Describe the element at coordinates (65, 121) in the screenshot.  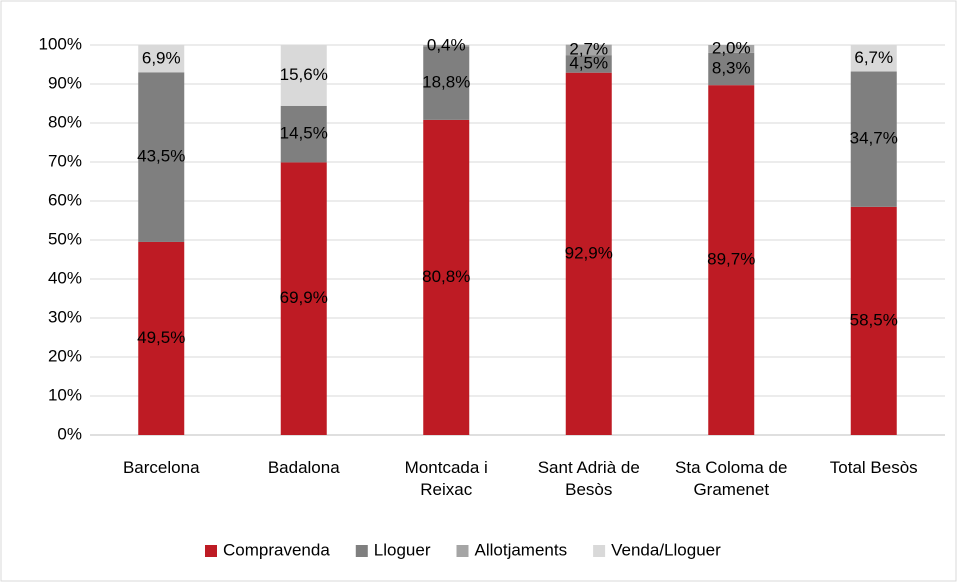
I see `y-tick-label: 80%` at that location.